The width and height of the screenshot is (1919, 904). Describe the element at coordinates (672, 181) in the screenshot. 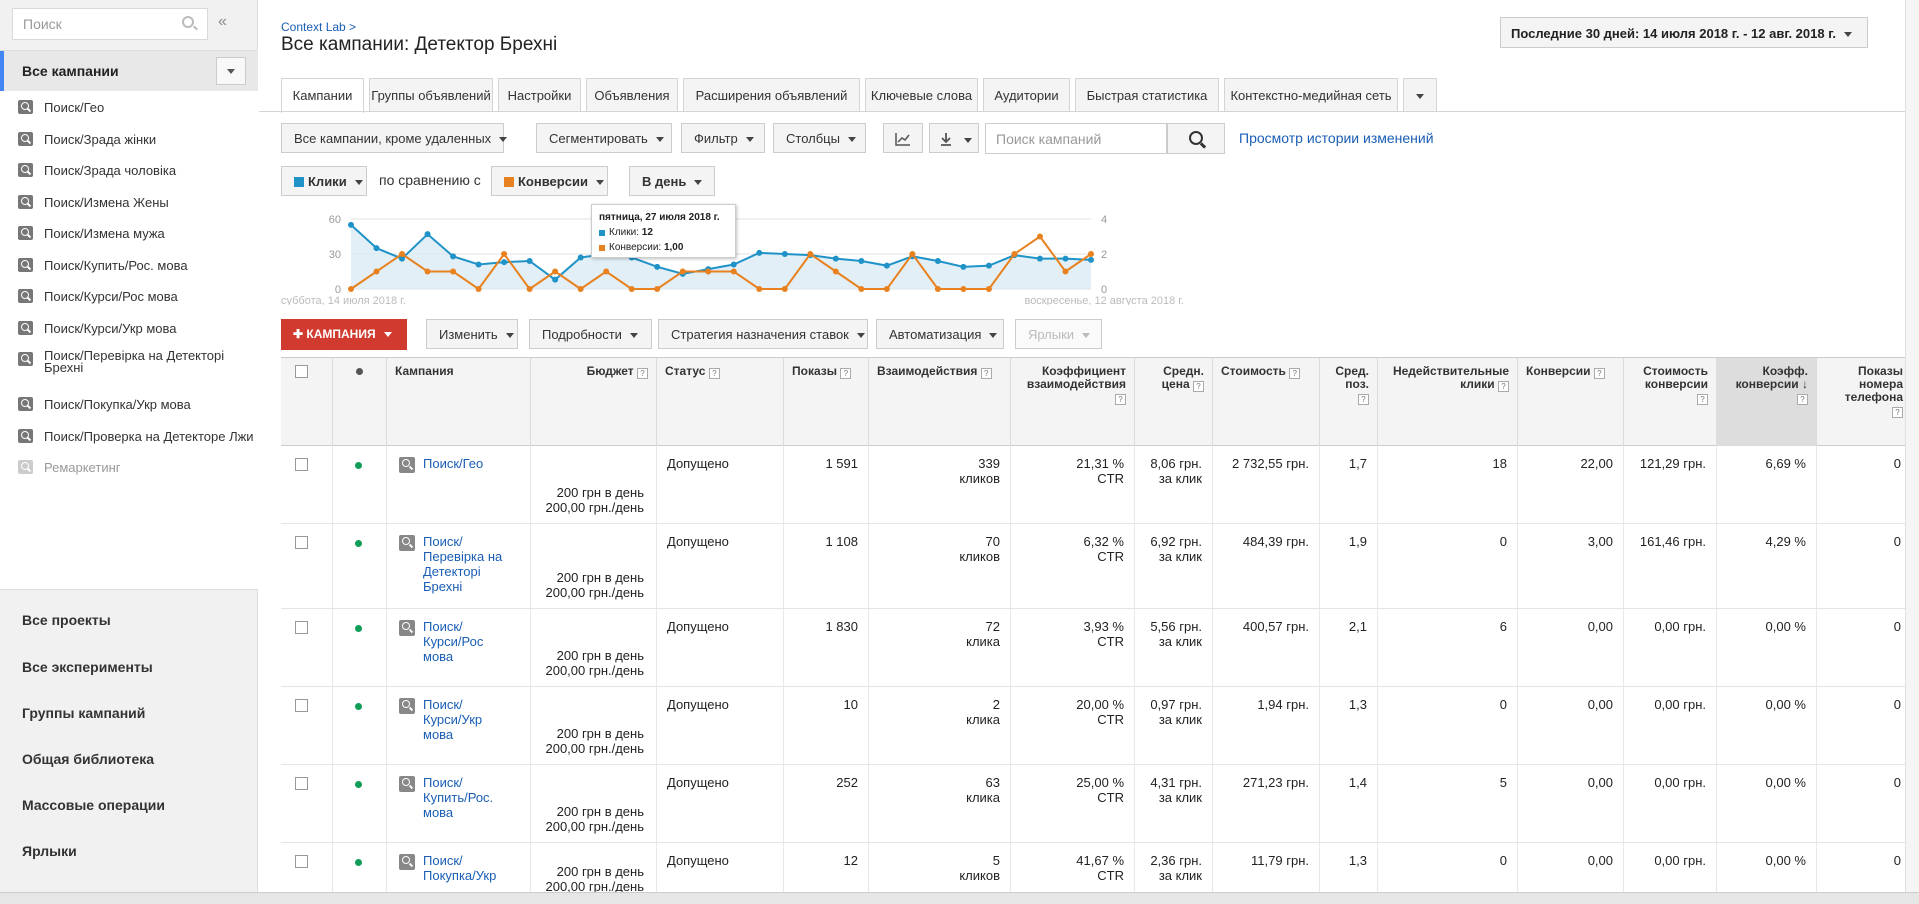

I see `period-selector: В день` at that location.